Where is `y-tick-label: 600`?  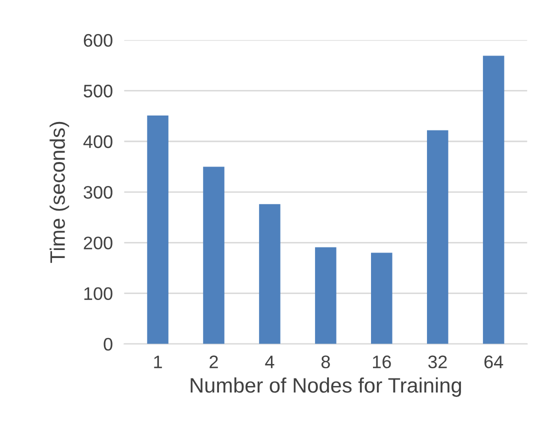
y-tick-label: 600 is located at coordinates (98, 40).